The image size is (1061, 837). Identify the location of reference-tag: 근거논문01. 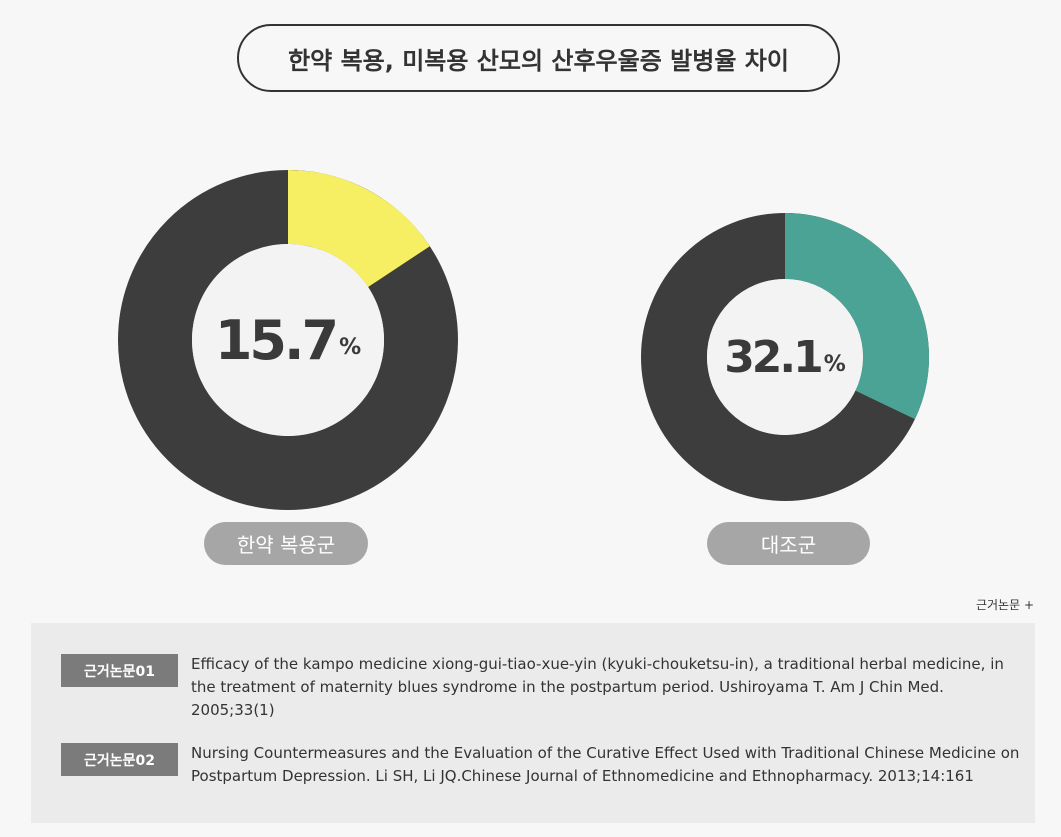
(119, 670).